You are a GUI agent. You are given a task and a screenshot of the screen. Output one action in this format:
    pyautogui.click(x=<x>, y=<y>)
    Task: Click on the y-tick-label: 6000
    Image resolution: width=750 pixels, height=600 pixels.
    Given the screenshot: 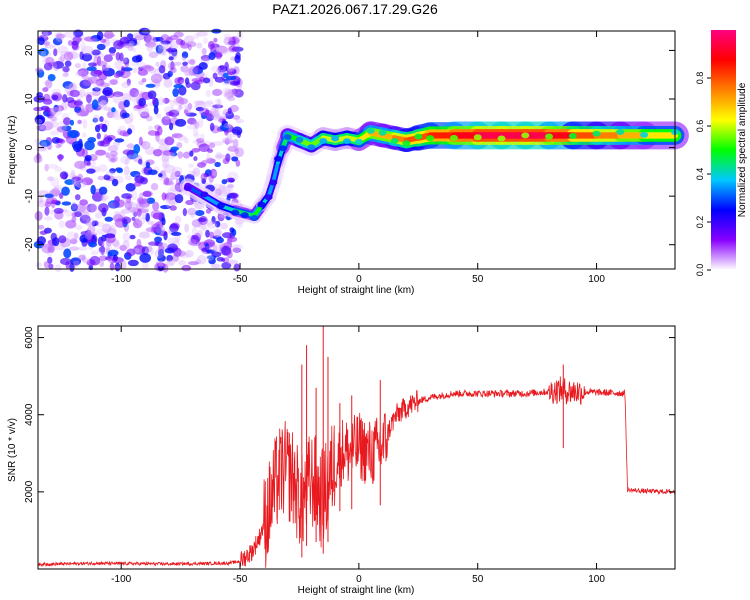 What is the action you would take?
    pyautogui.click(x=29, y=337)
    